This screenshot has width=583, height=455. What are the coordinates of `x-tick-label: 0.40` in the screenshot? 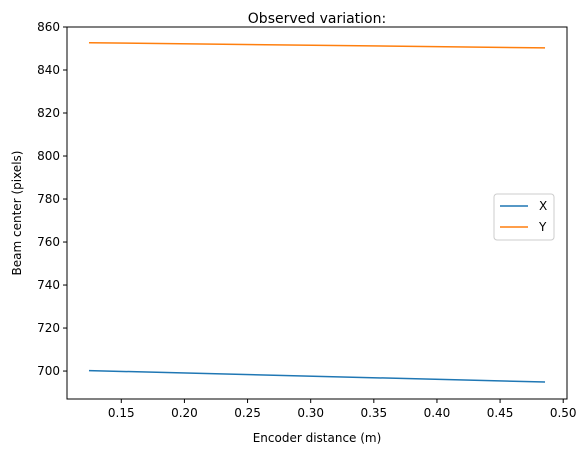 It's located at (437, 413).